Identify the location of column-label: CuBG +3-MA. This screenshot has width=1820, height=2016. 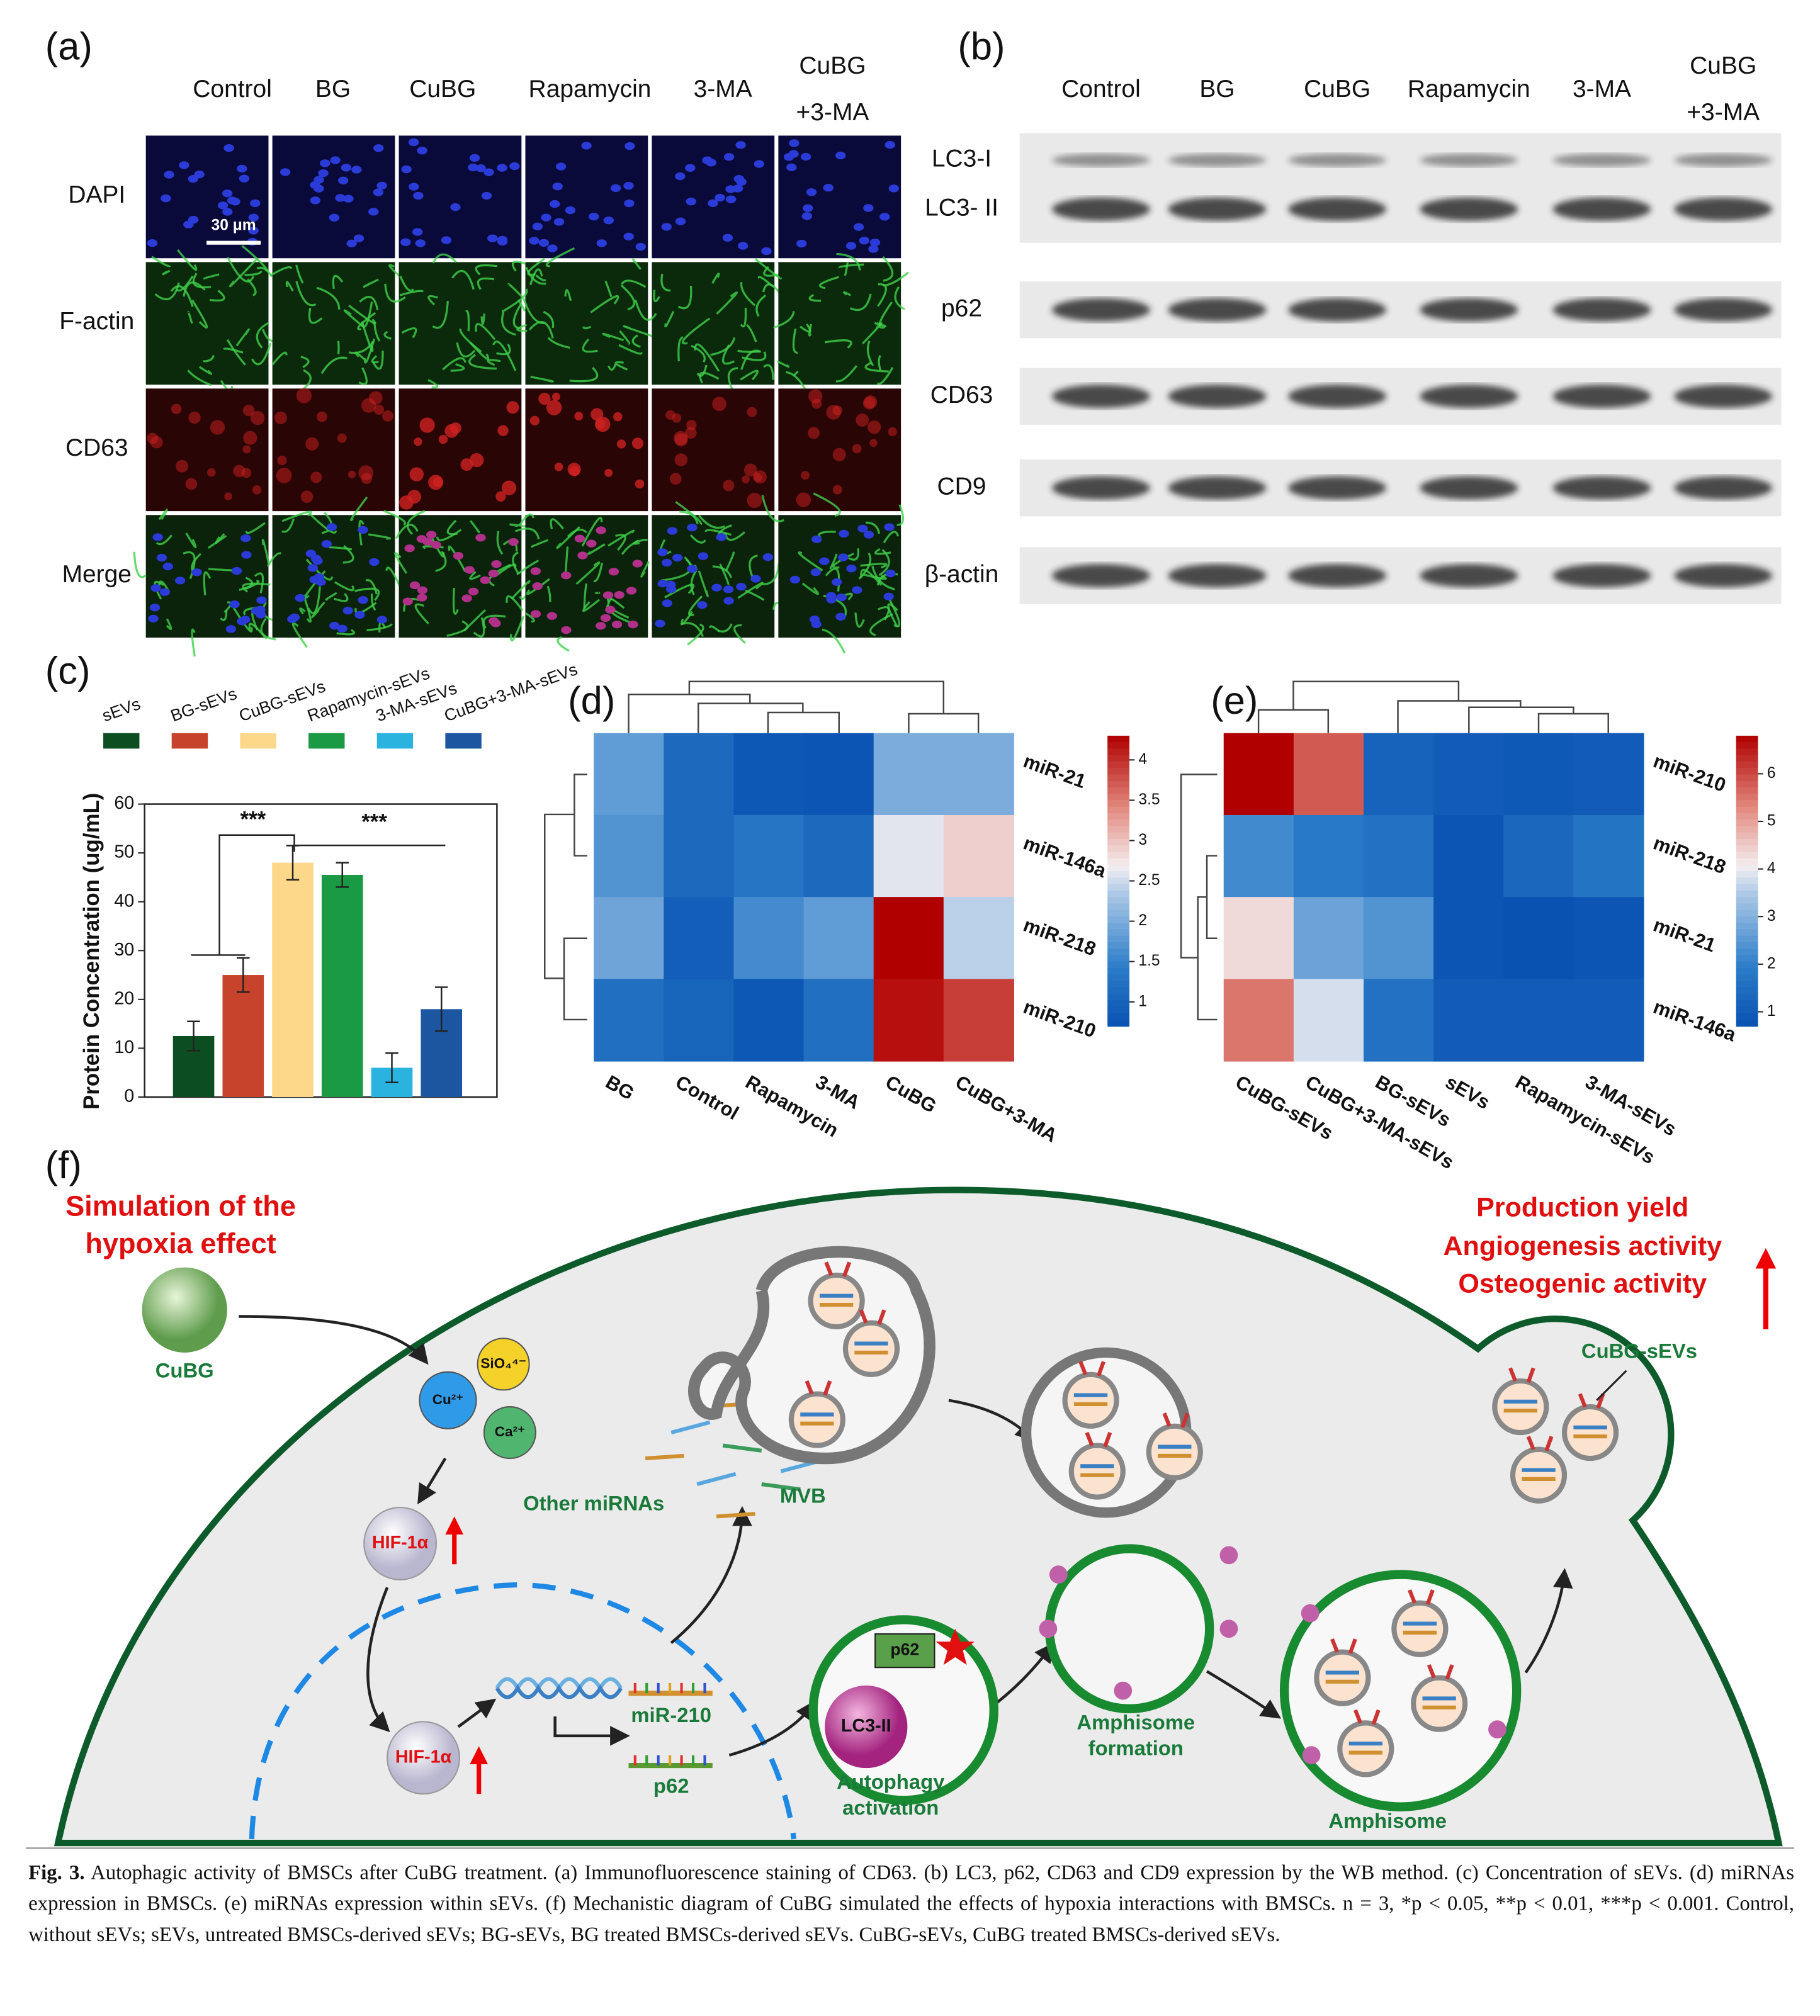
(1723, 90).